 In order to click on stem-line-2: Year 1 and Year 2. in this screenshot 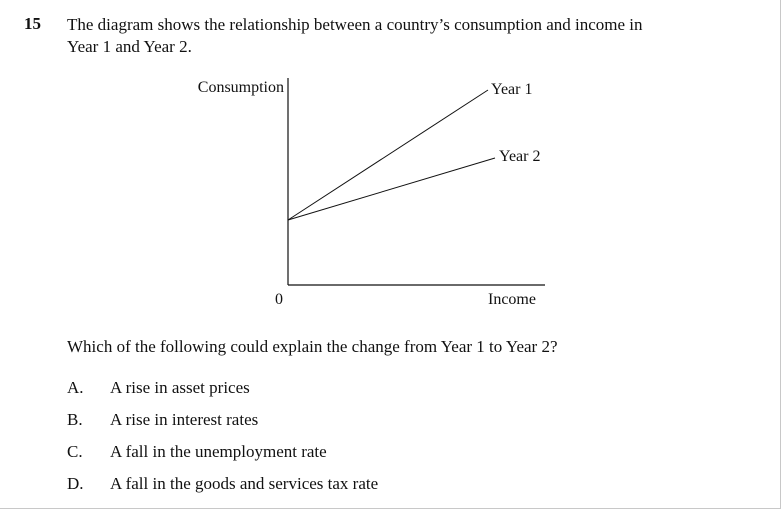, I will do `click(129, 46)`.